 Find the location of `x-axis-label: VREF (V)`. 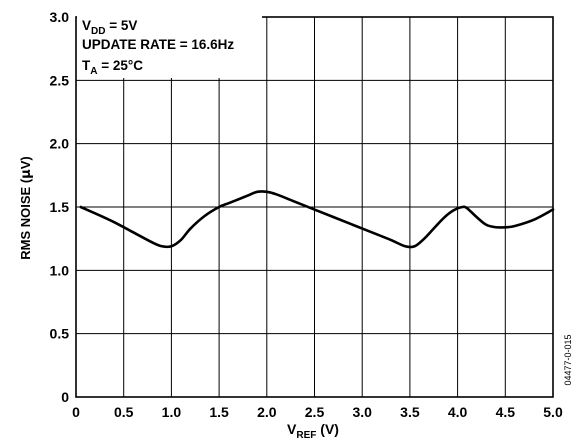

x-axis-label: VREF (V) is located at coordinates (313, 430).